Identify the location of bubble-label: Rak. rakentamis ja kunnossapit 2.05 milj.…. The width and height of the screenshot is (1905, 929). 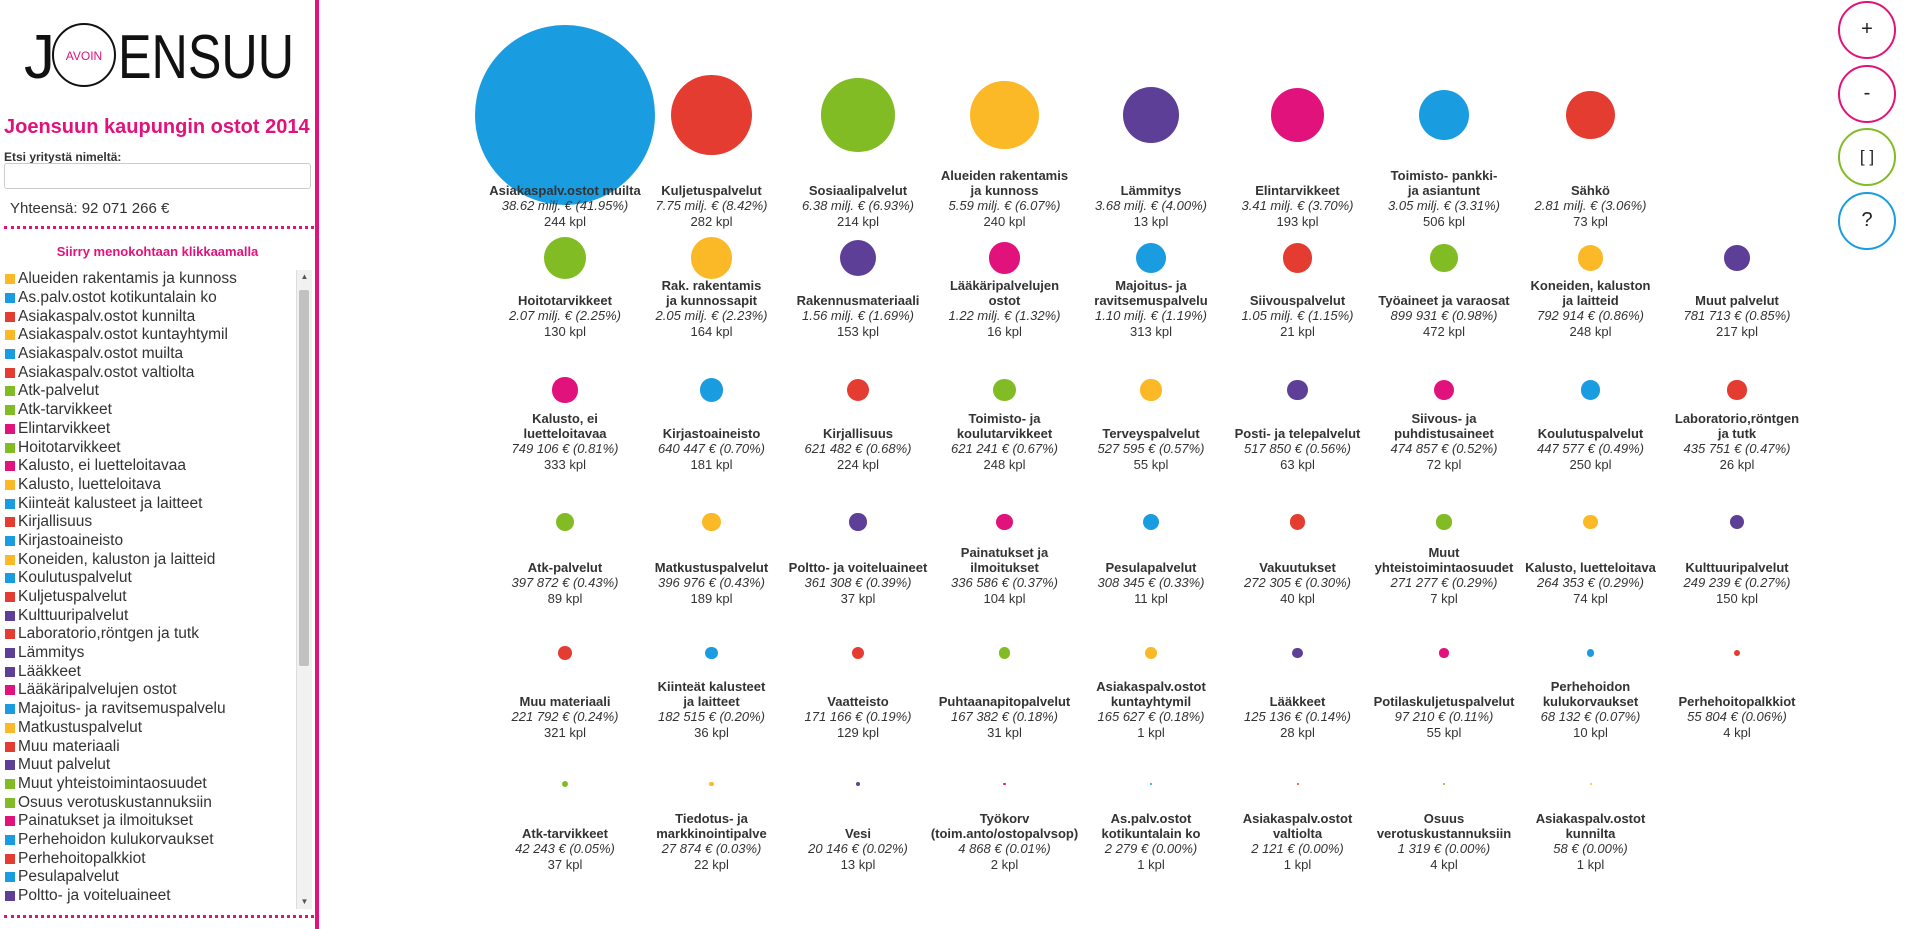
(712, 309).